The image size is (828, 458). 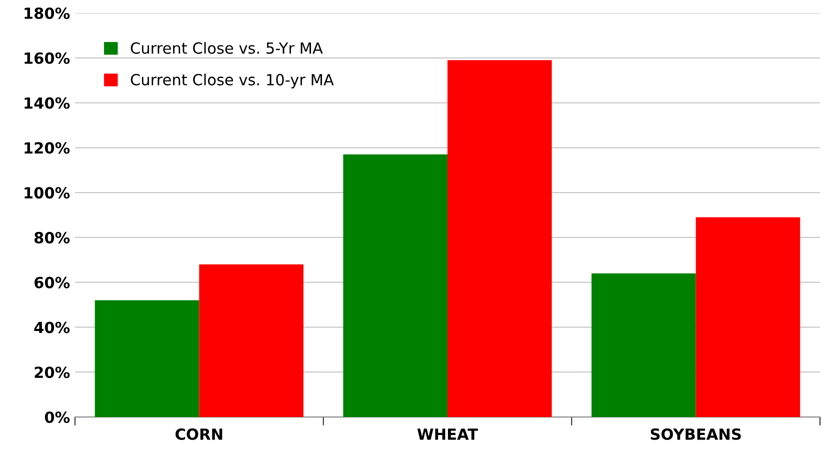 I want to click on y-tick-label: 100%, so click(x=47, y=193).